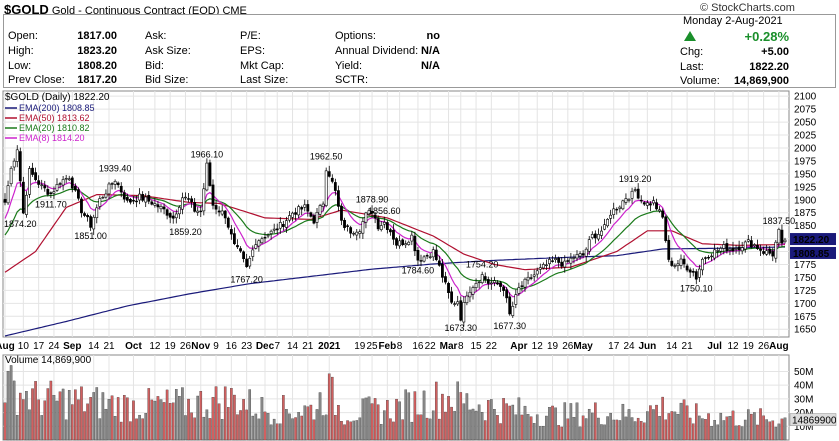 This screenshot has height=441, width=839. Describe the element at coordinates (449, 346) in the screenshot. I see `x-tick-label: Mar` at that location.